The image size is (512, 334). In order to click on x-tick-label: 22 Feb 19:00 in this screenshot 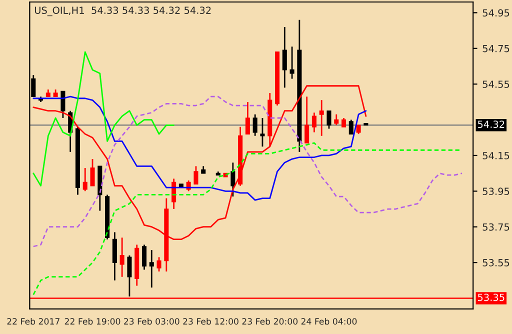, I will do `click(92, 321)`.